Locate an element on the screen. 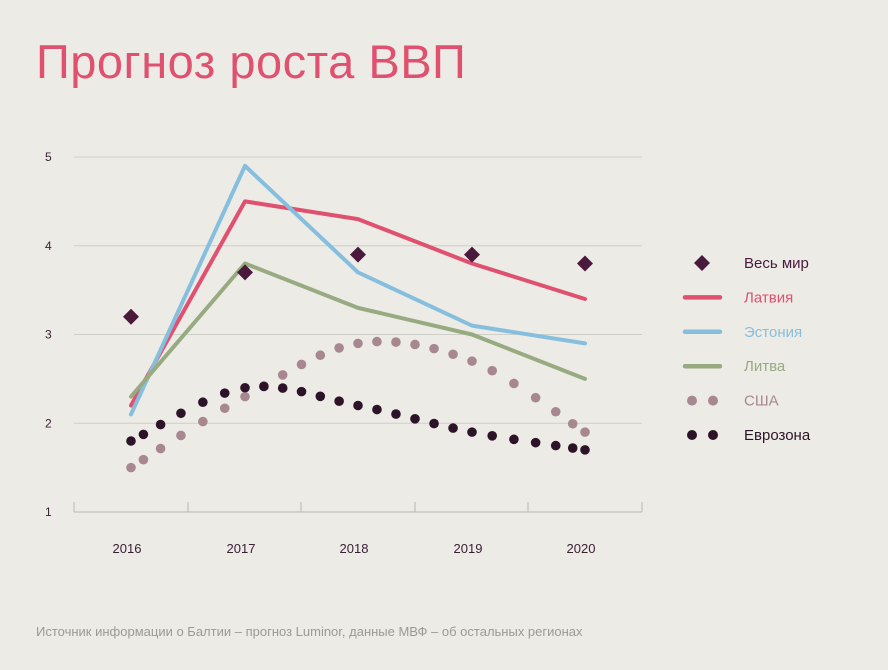 The height and width of the screenshot is (670, 888). y-tick-label: 1 is located at coordinates (48, 512).